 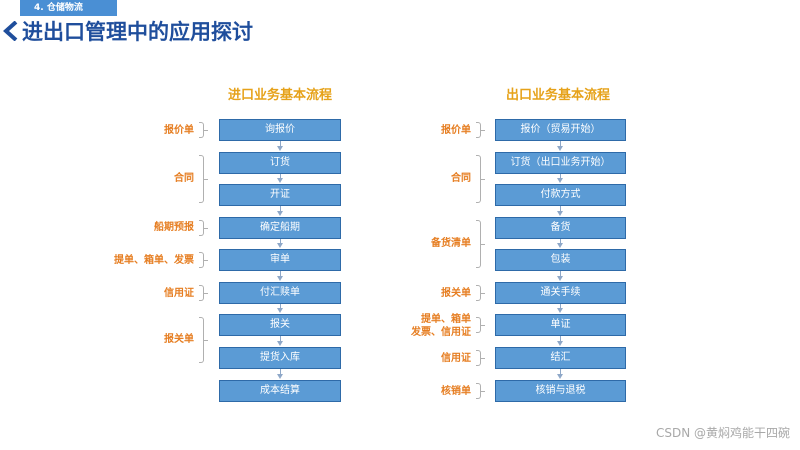 What do you see at coordinates (154, 260) in the screenshot?
I see `import-doc-bl-packing-invoice: 提单、箱单、发票` at bounding box center [154, 260].